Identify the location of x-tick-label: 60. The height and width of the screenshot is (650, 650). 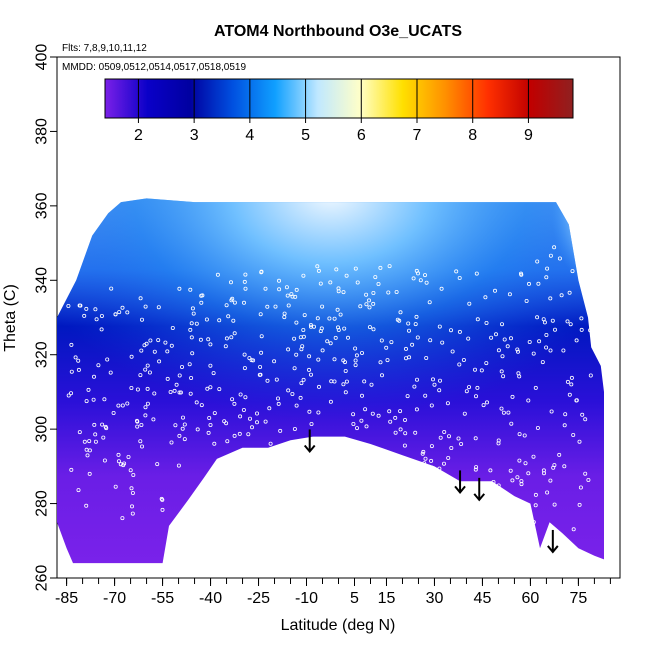
(531, 598).